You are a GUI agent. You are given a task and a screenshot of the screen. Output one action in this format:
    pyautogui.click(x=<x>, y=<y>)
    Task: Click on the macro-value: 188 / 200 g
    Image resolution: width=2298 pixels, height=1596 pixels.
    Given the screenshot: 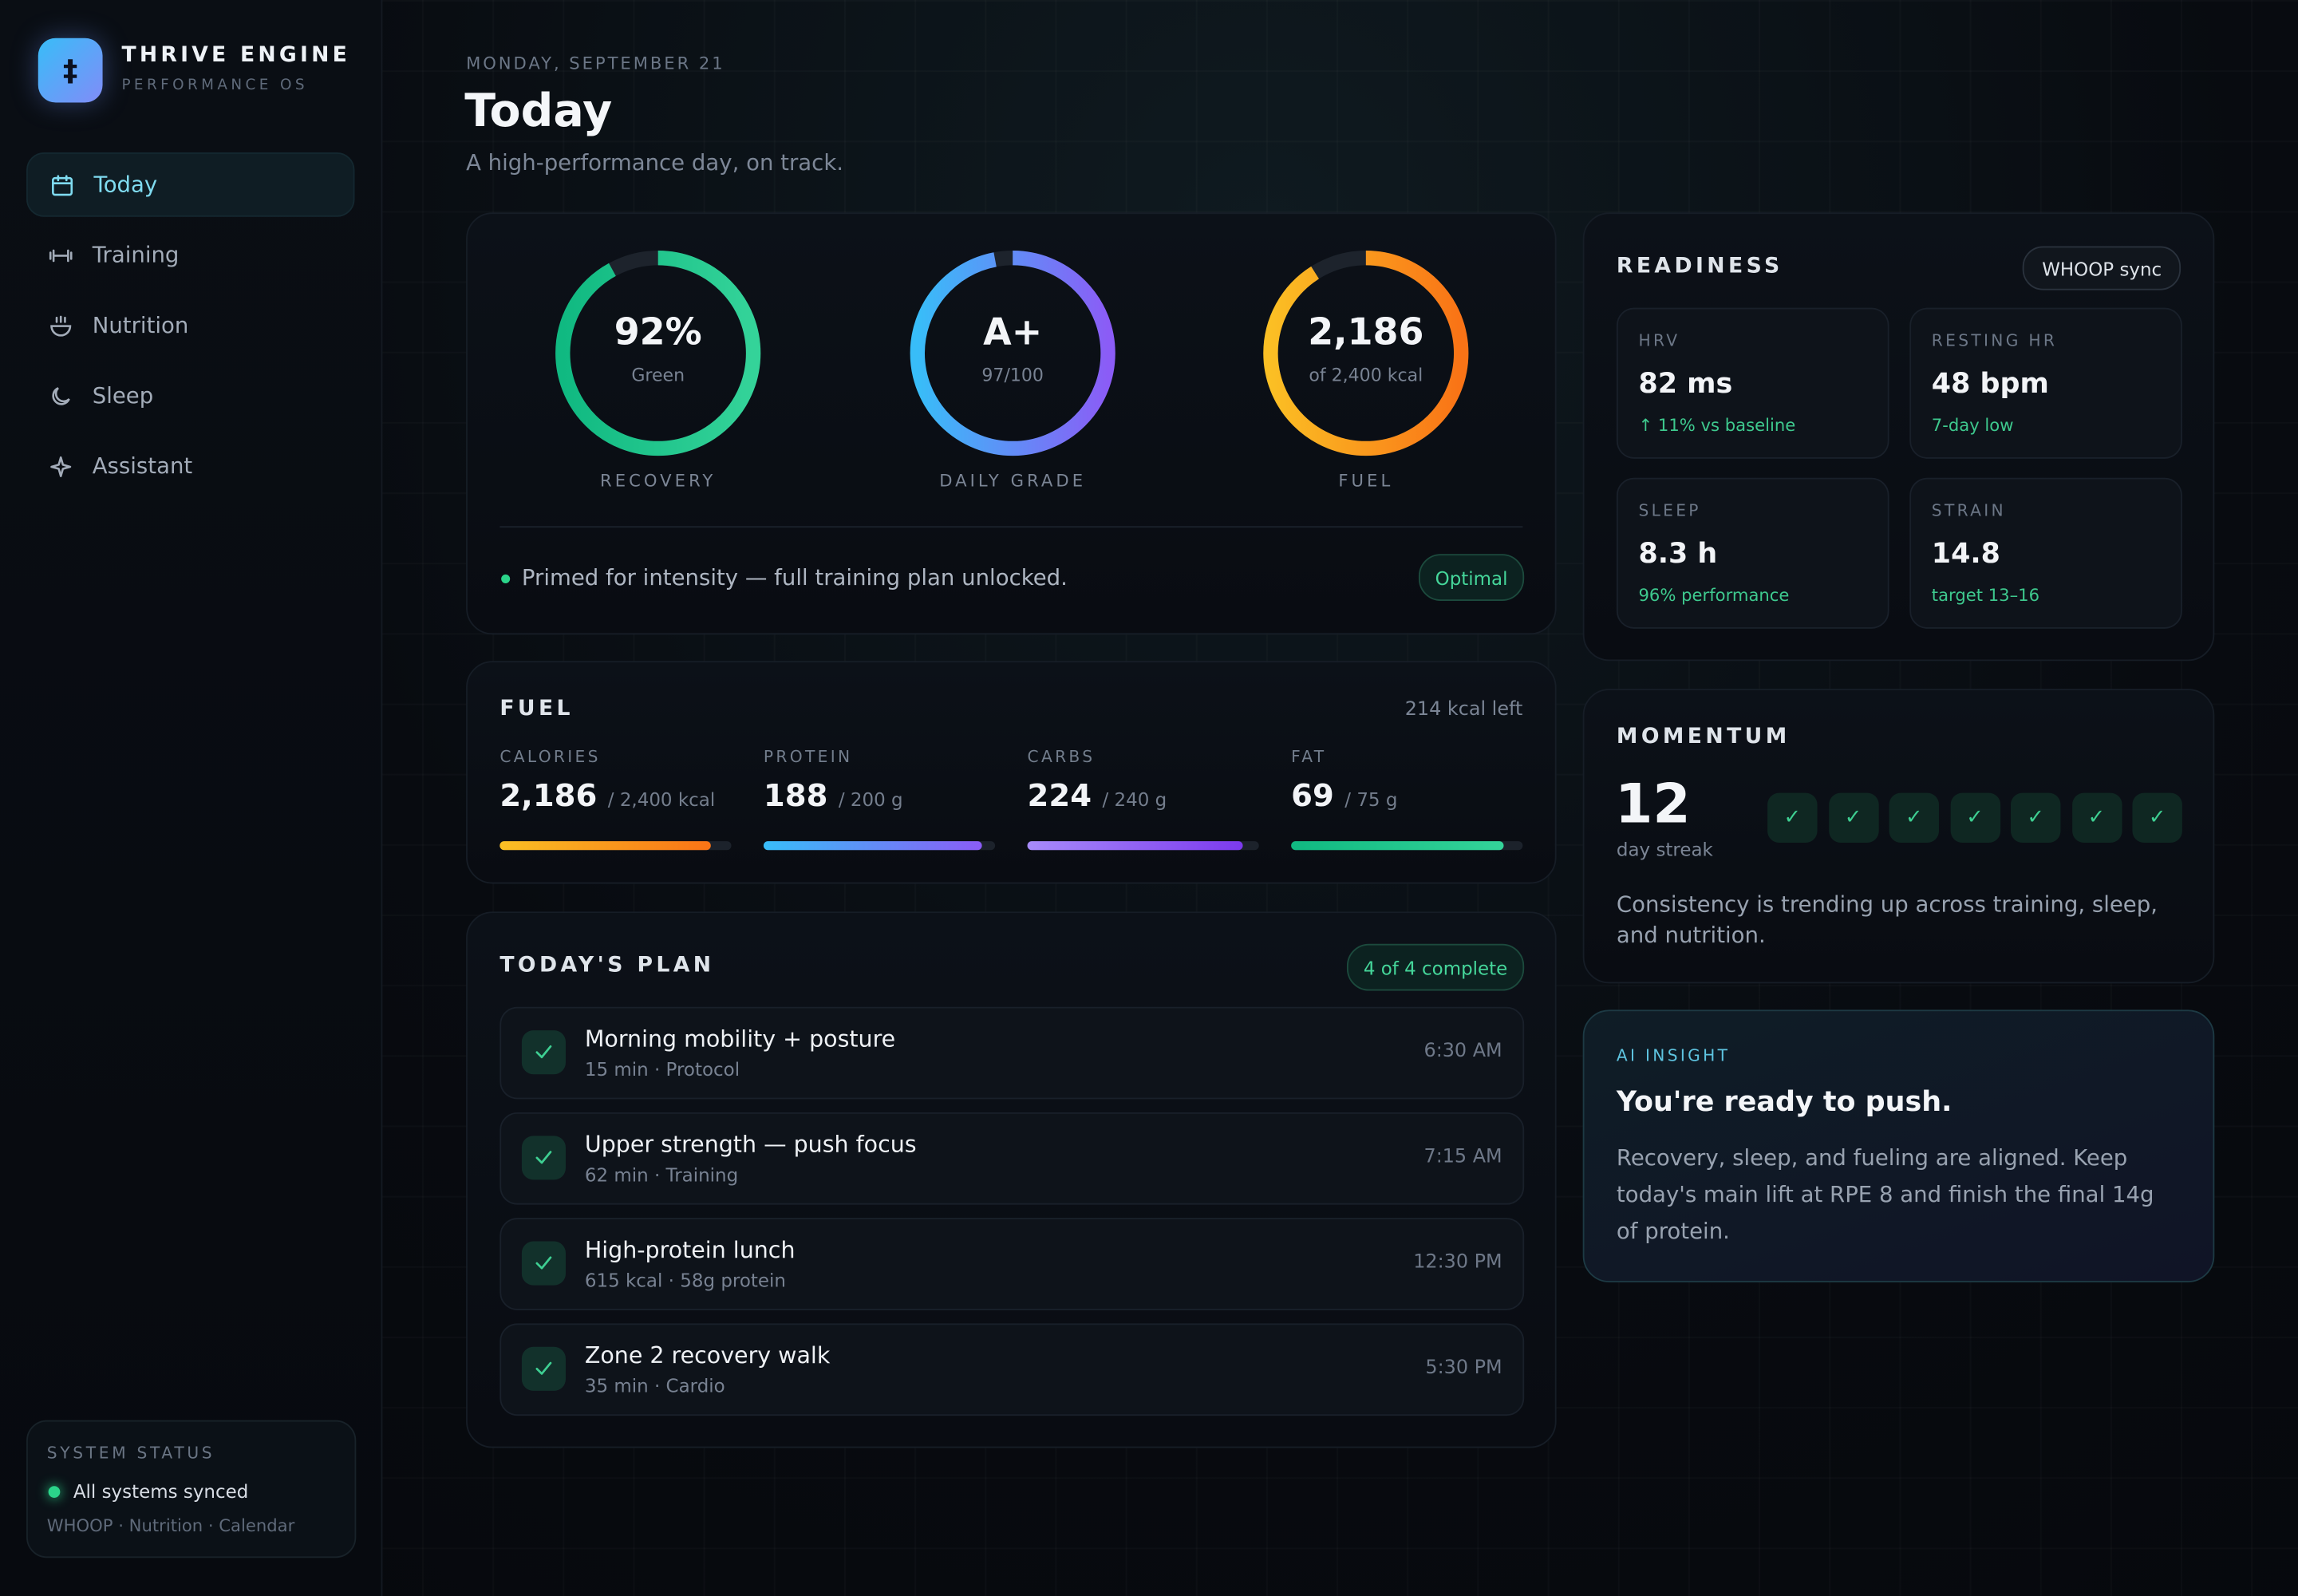 What is the action you would take?
    pyautogui.click(x=833, y=796)
    